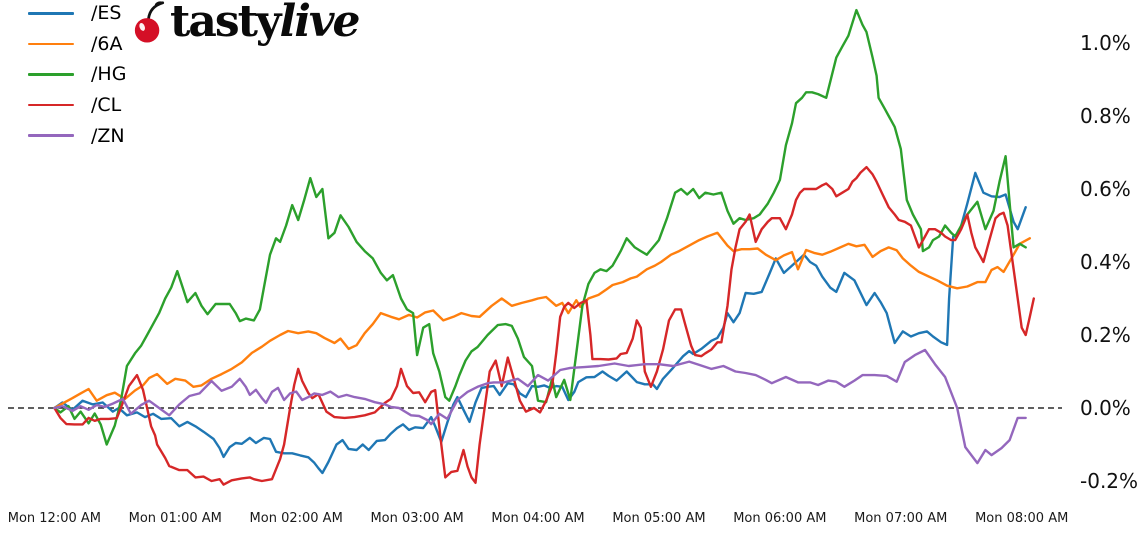 The image size is (1146, 540). I want to click on y-axis: 1.0% 0.8% 0.6% 0.4% 0.2% 0.0% -0.2%, so click(1113, 270).